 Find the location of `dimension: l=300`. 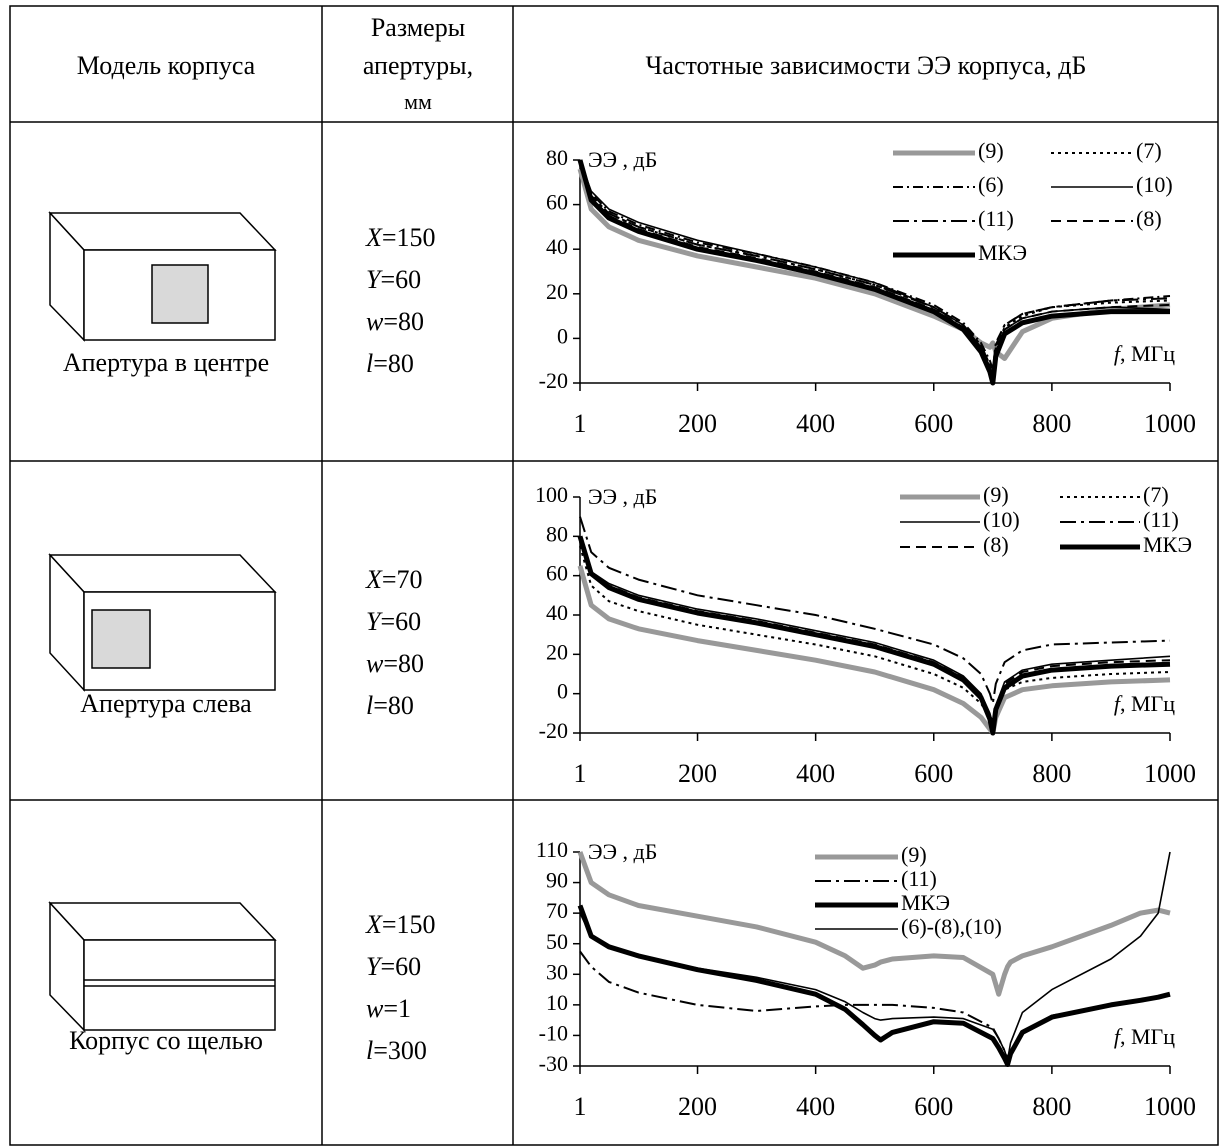

dimension: l=300 is located at coordinates (396, 1050).